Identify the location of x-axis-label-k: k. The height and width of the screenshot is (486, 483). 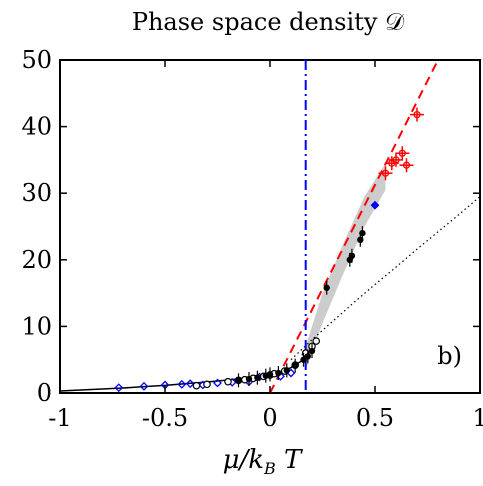
(256, 460).